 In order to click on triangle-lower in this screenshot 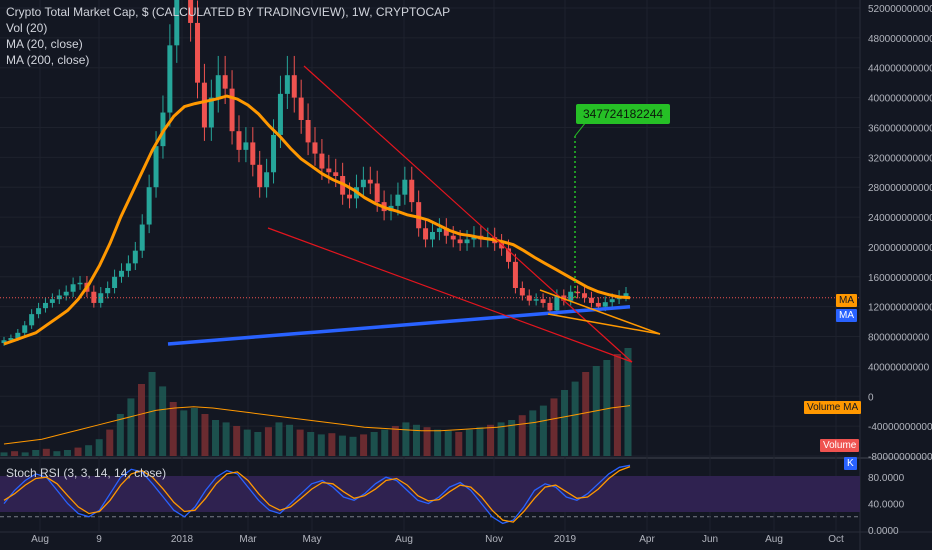, I will do `click(604, 324)`.